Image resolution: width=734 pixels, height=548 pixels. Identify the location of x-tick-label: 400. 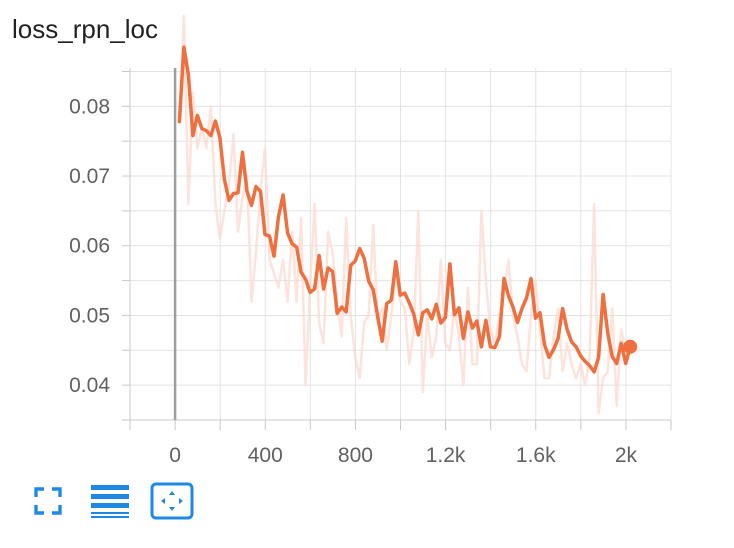
(265, 455).